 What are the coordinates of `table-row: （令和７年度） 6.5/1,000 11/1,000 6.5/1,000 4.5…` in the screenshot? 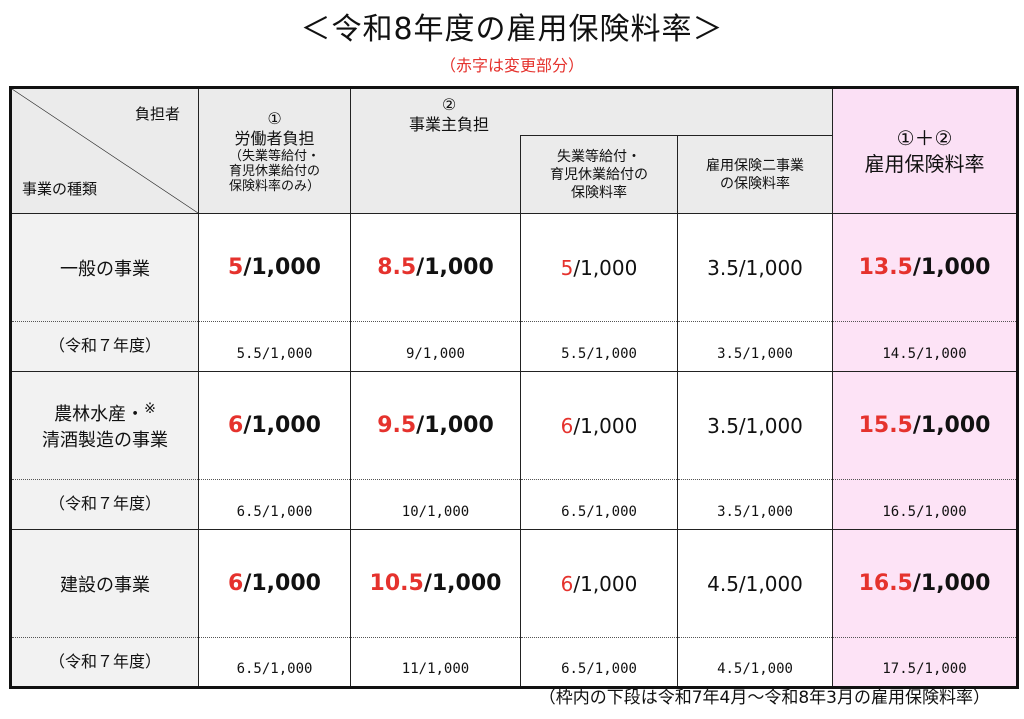 It's located at (514, 662).